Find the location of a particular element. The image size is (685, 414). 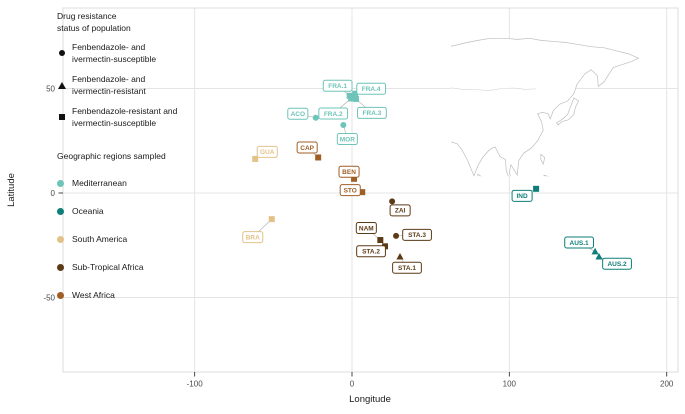

label-text-ACO: ACO is located at coordinates (298, 114).